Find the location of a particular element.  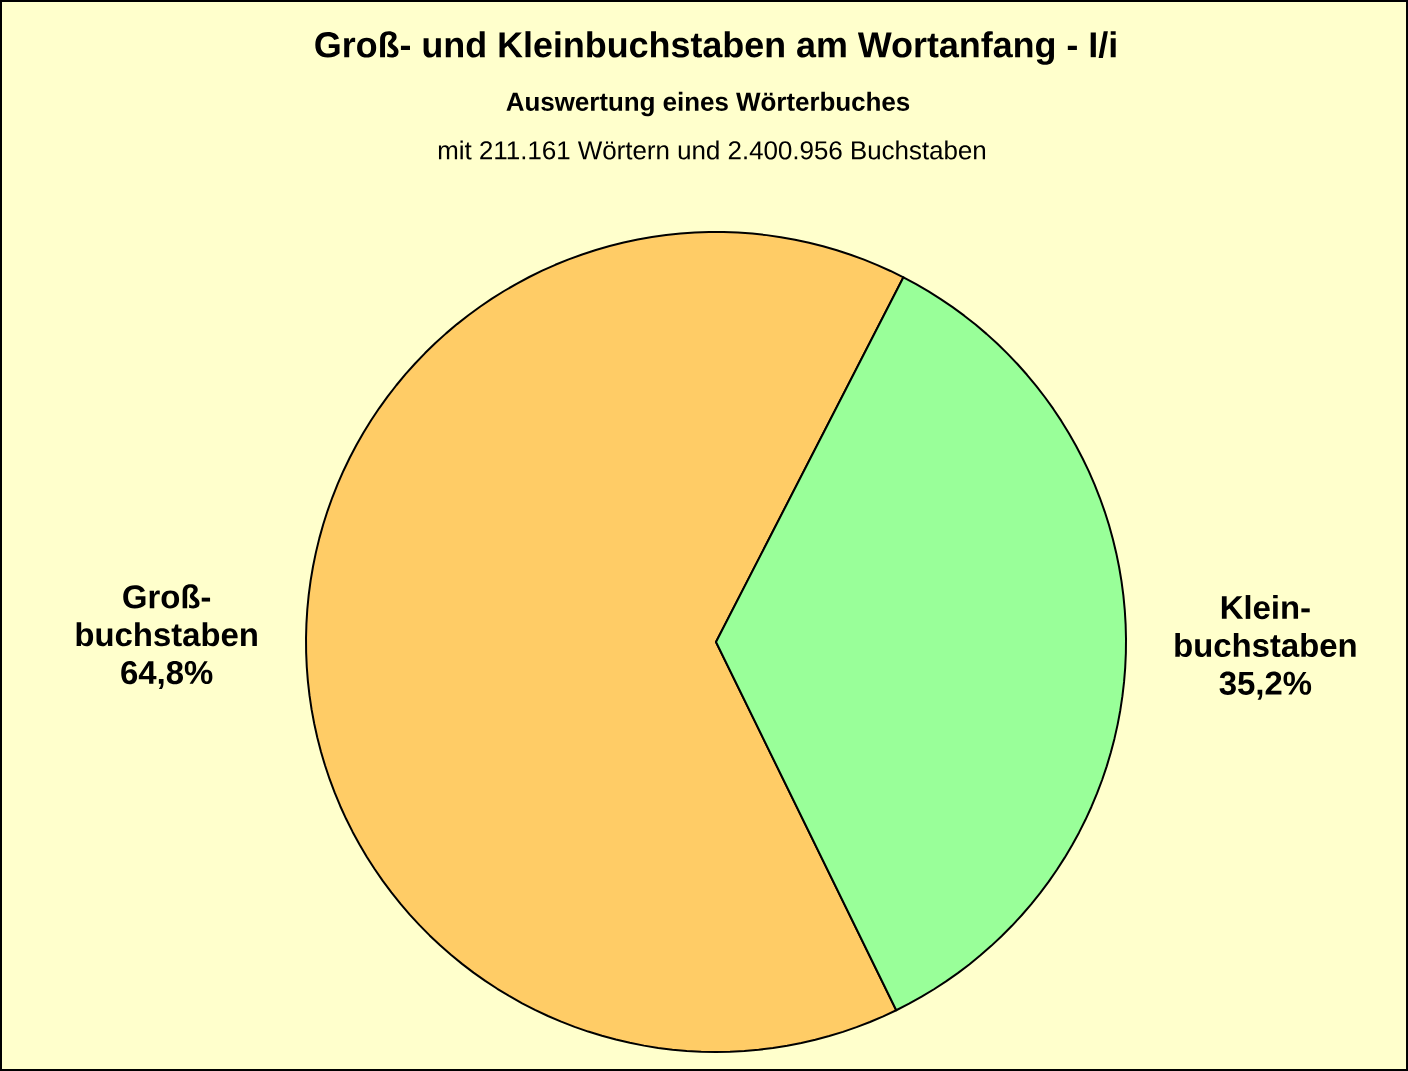

chart-subtitle: Auswertung eines Wörterbuches is located at coordinates (708, 104).